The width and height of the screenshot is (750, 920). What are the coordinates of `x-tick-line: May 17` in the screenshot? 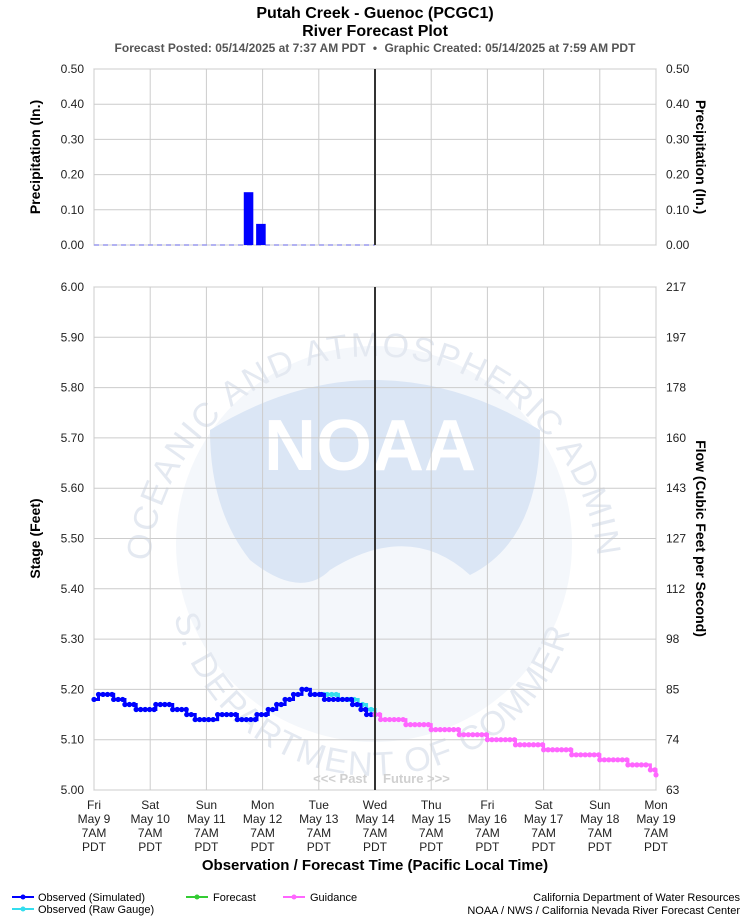 It's located at (544, 819).